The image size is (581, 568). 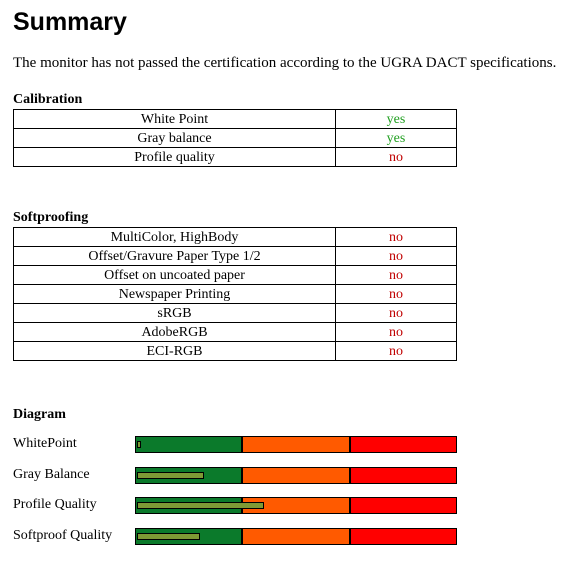 What do you see at coordinates (39, 414) in the screenshot?
I see `section-title: Diagram` at bounding box center [39, 414].